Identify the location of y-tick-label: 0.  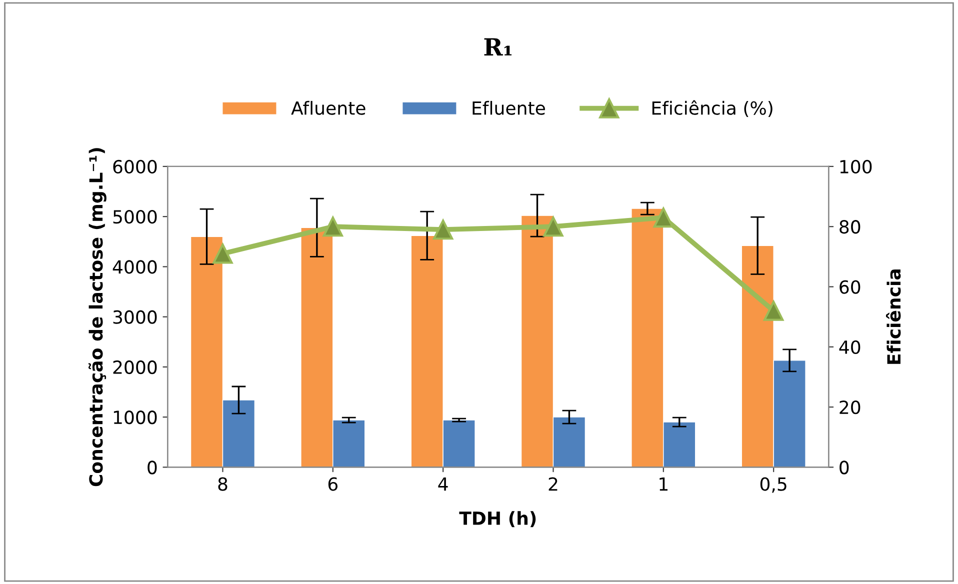
(152, 467).